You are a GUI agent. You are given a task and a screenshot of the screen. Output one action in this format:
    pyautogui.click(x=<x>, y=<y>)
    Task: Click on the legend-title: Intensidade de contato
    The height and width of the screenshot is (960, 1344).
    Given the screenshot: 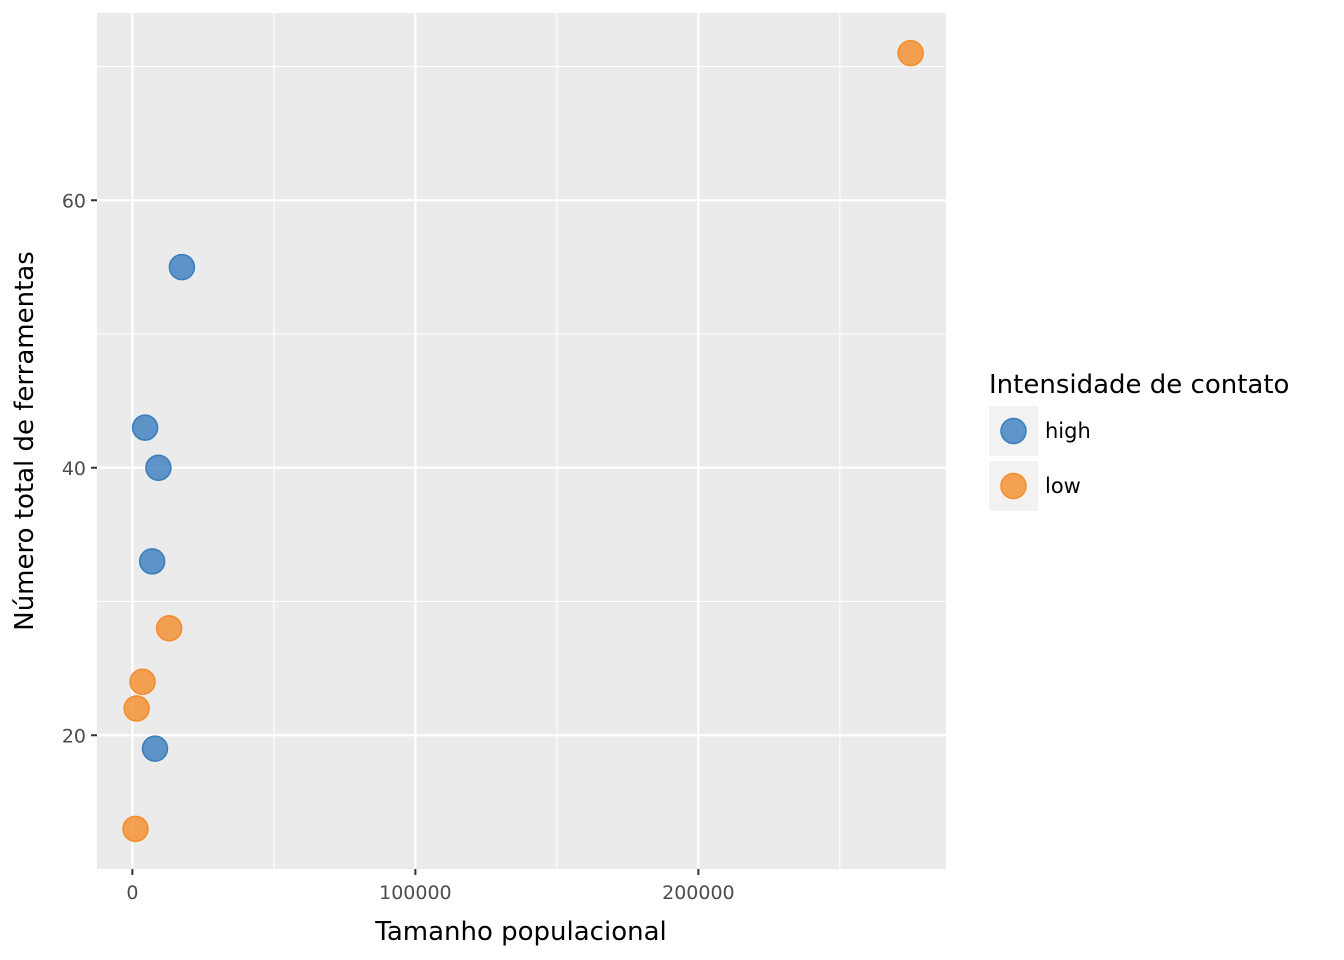 What is the action you would take?
    pyautogui.click(x=1139, y=385)
    